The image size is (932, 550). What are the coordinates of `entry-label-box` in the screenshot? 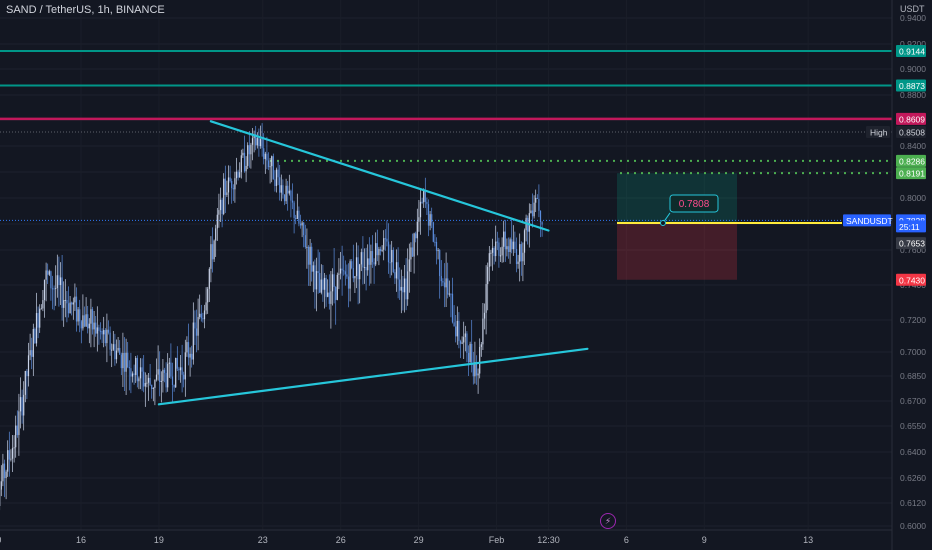 It's located at (694, 203).